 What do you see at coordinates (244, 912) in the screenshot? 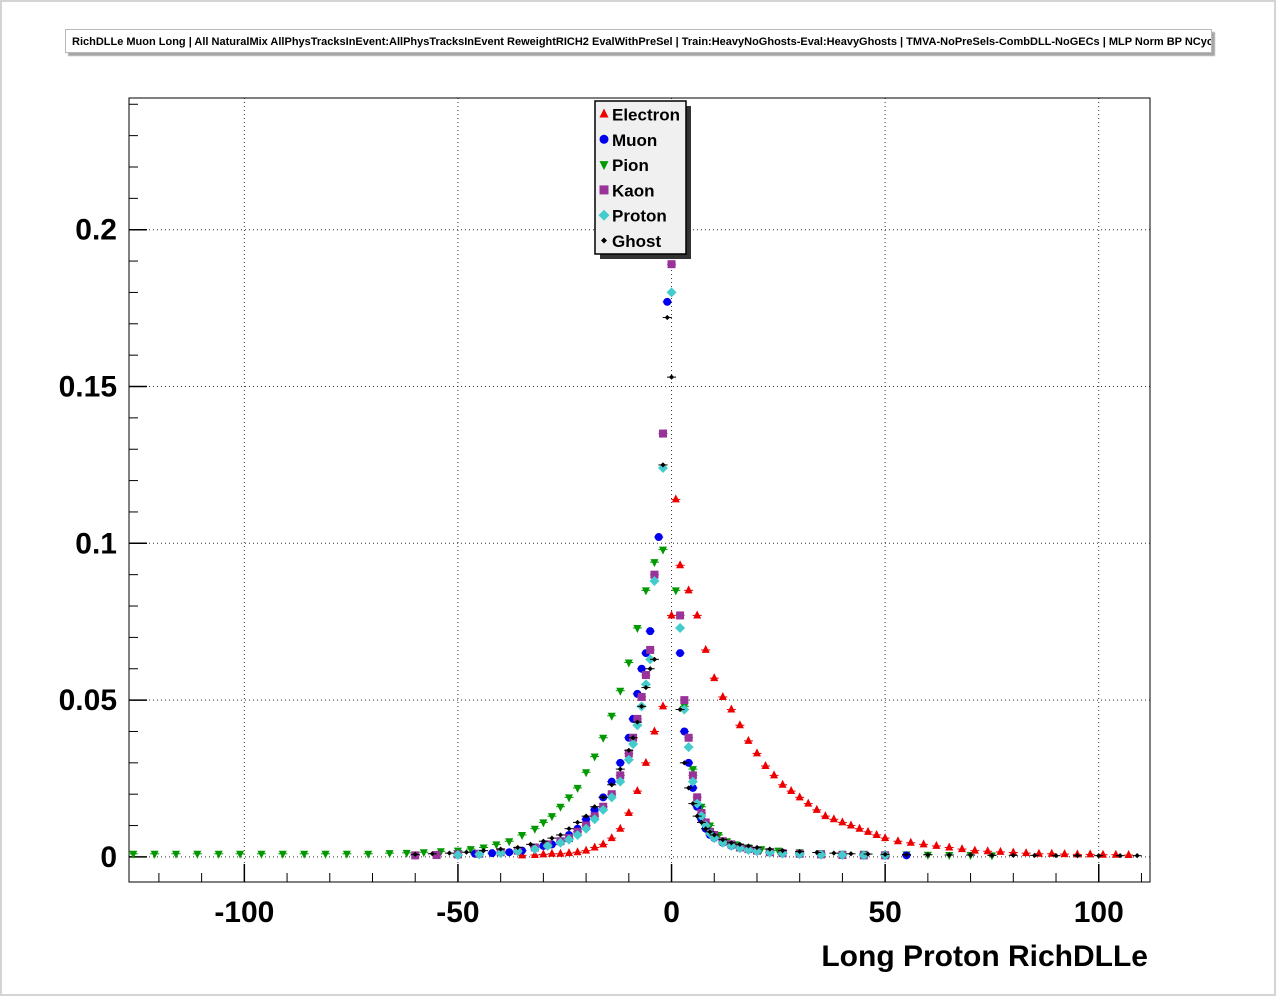
I see `x-tick-label: -100` at bounding box center [244, 912].